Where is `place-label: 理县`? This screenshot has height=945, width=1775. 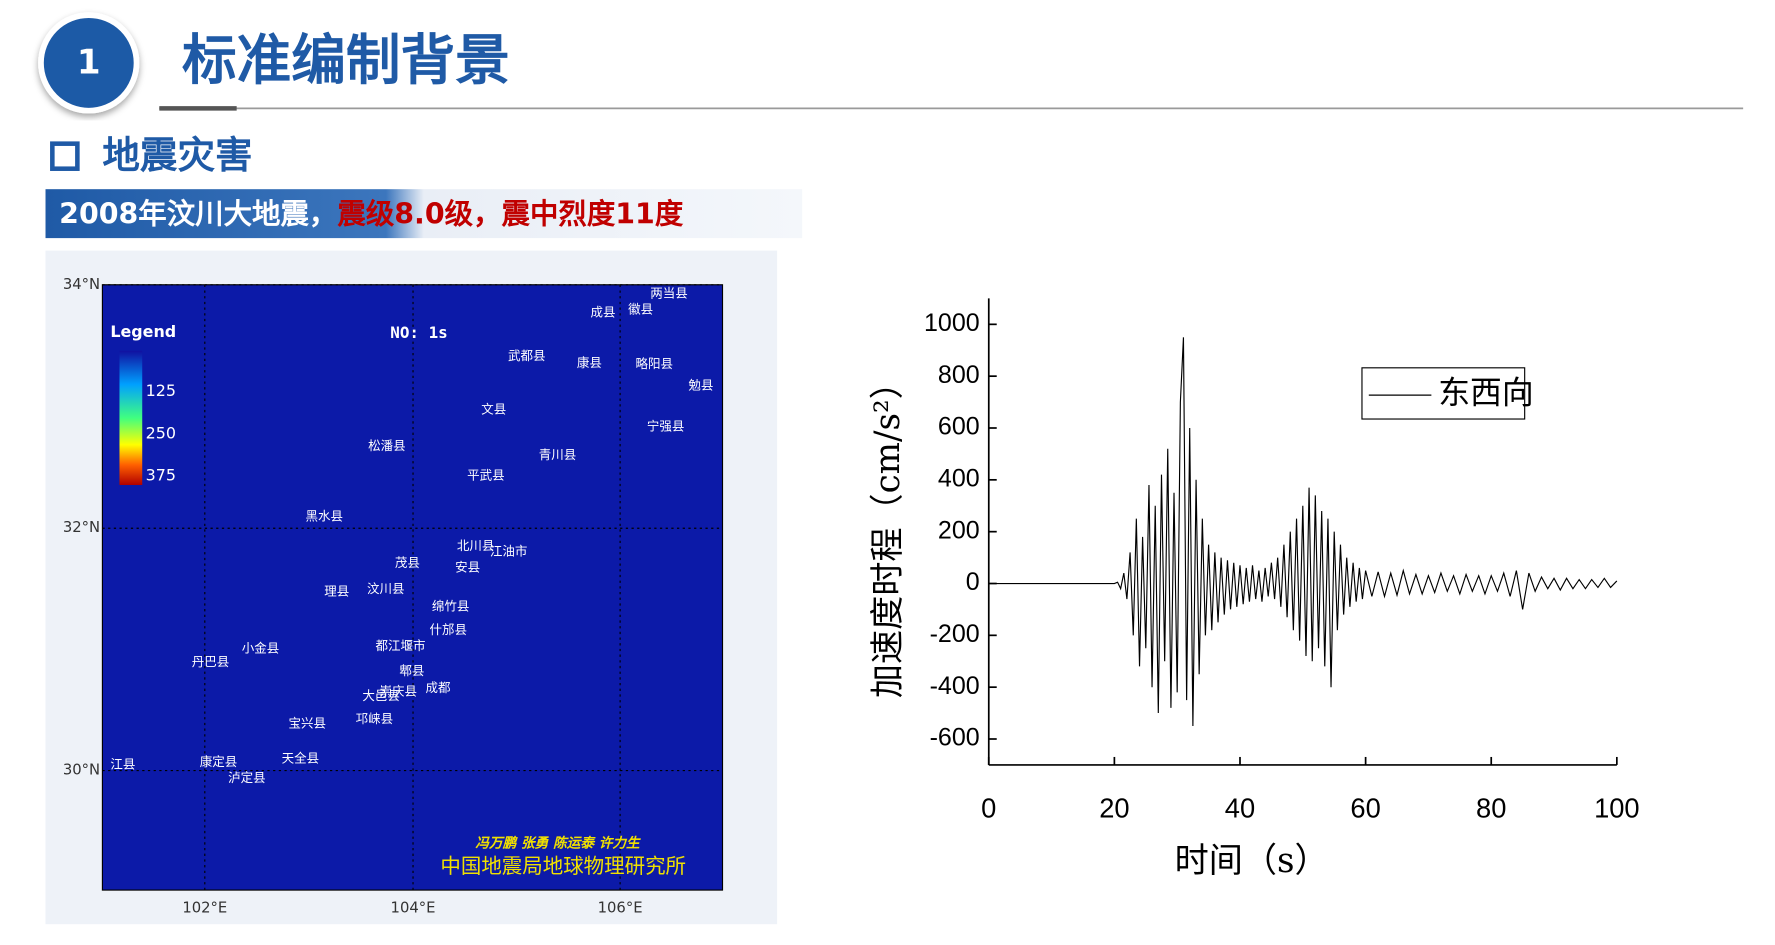 place-label: 理县 is located at coordinates (336, 590).